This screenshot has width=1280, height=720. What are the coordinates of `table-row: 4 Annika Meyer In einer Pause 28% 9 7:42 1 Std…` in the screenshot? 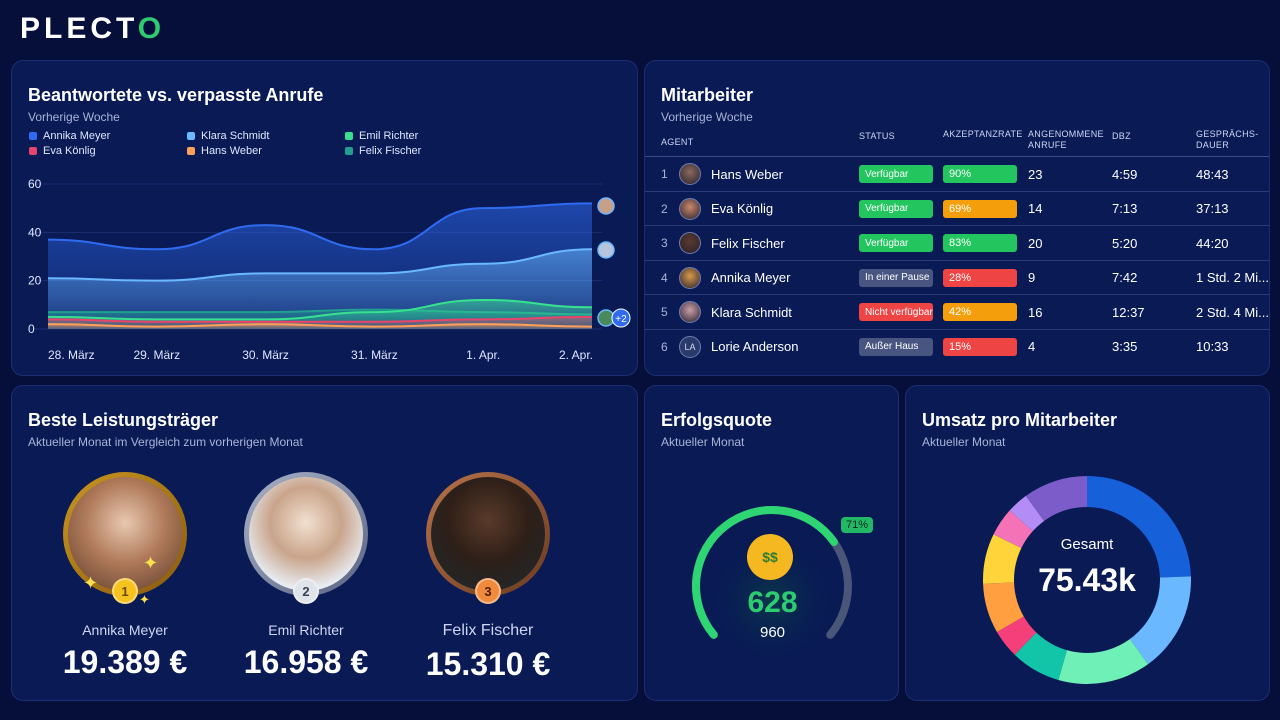 It's located at (957, 278).